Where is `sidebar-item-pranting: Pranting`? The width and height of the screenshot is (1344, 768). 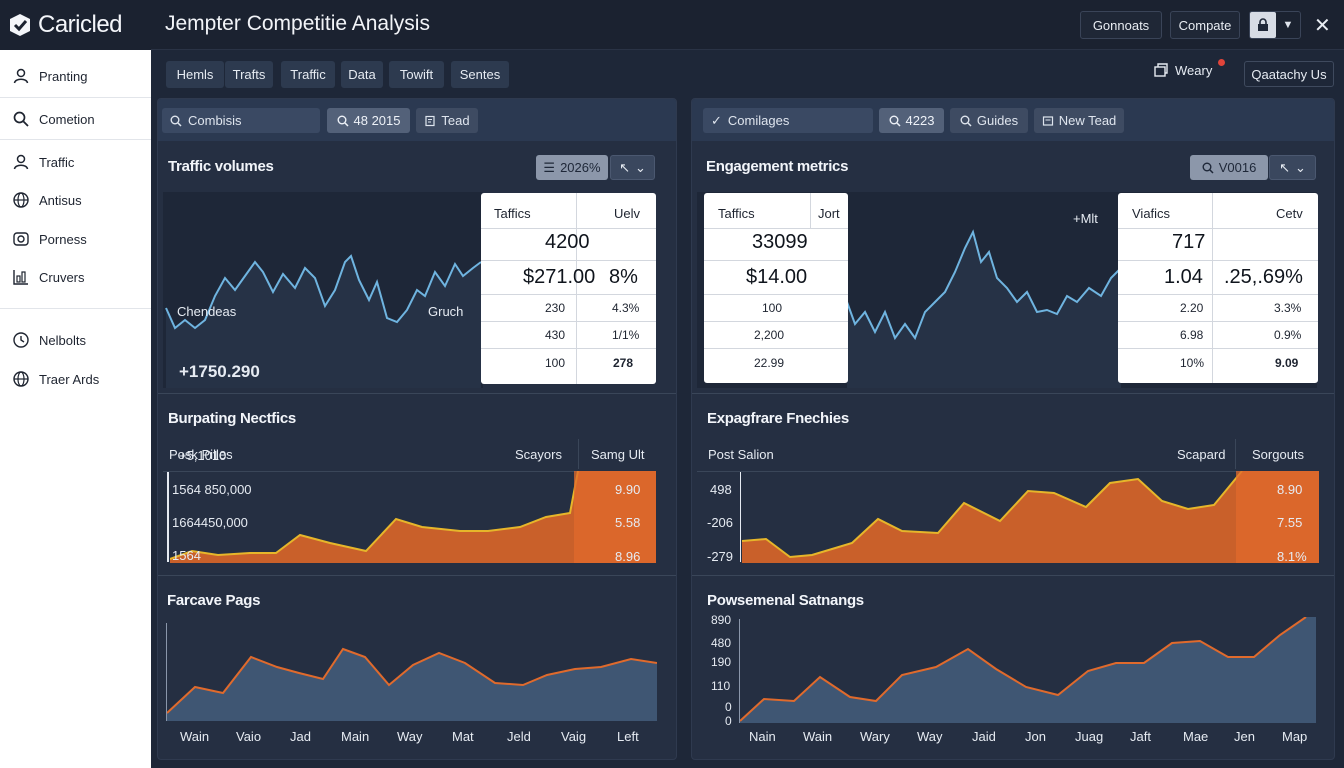 sidebar-item-pranting: Pranting is located at coordinates (75, 76).